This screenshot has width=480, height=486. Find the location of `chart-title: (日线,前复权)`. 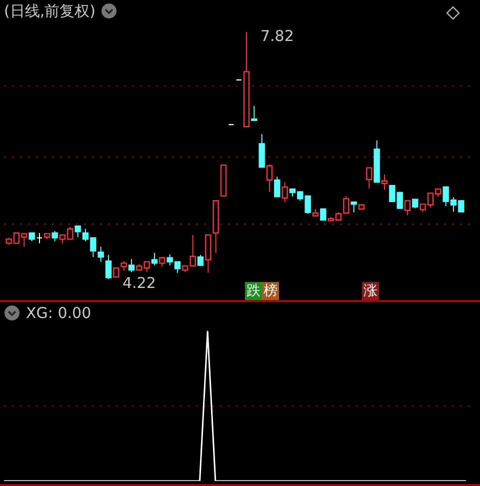

chart-title: (日线,前复权) is located at coordinates (50, 11).